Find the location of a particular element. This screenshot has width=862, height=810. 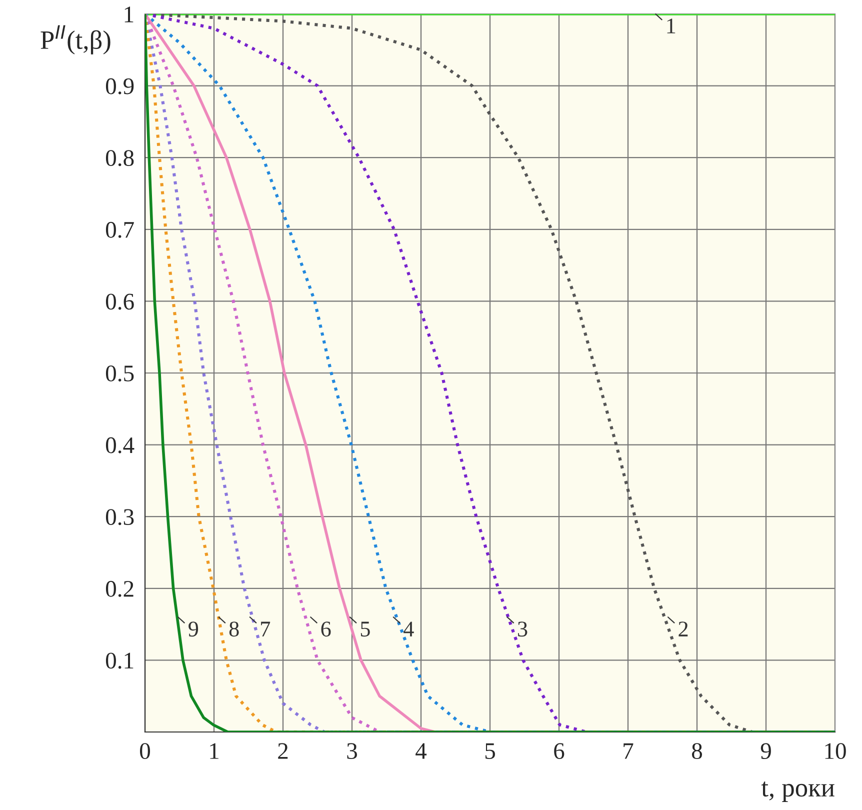

x-tick-label: 4 is located at coordinates (421, 751).